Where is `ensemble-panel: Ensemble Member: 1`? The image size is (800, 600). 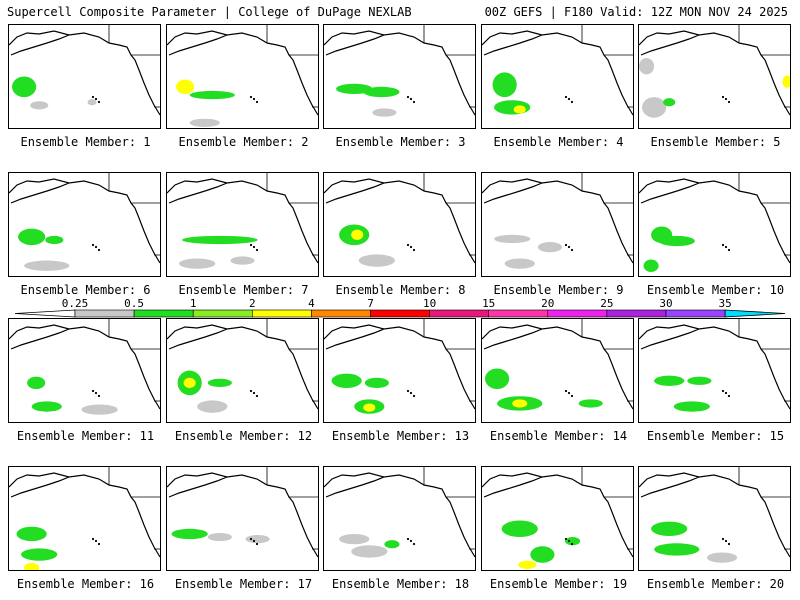
ensemble-panel: Ensemble Member: 1 is located at coordinates (85, 86).